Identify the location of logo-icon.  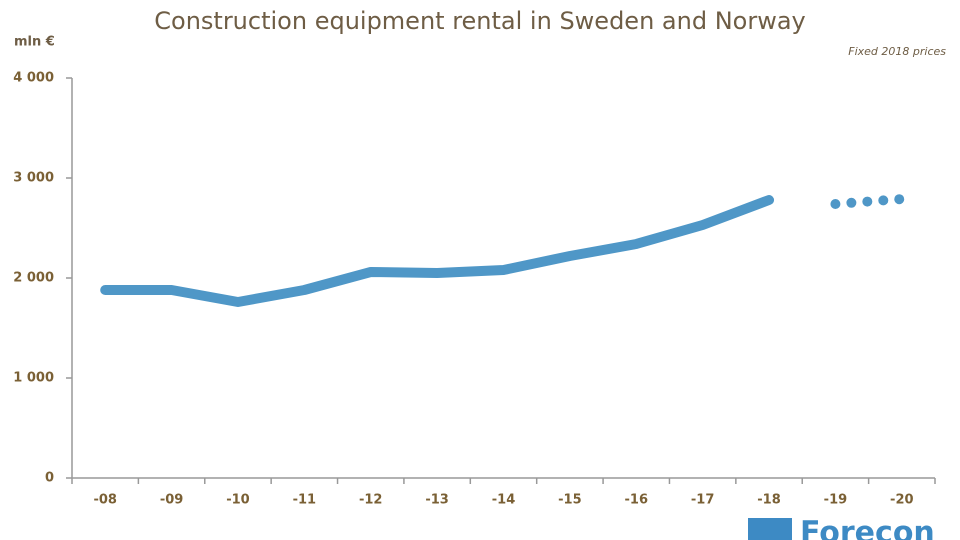
(770, 529).